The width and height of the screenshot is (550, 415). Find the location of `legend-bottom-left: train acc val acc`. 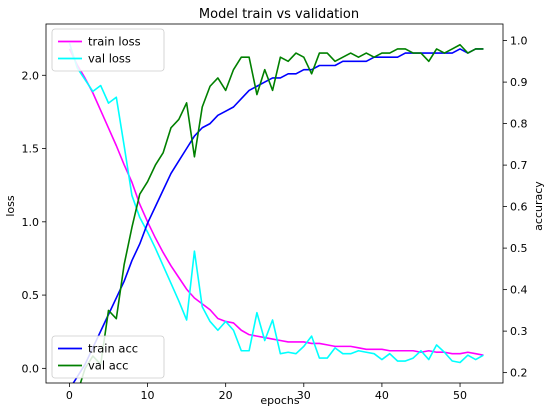

legend-bottom-left: train acc val acc is located at coordinates (108, 357).